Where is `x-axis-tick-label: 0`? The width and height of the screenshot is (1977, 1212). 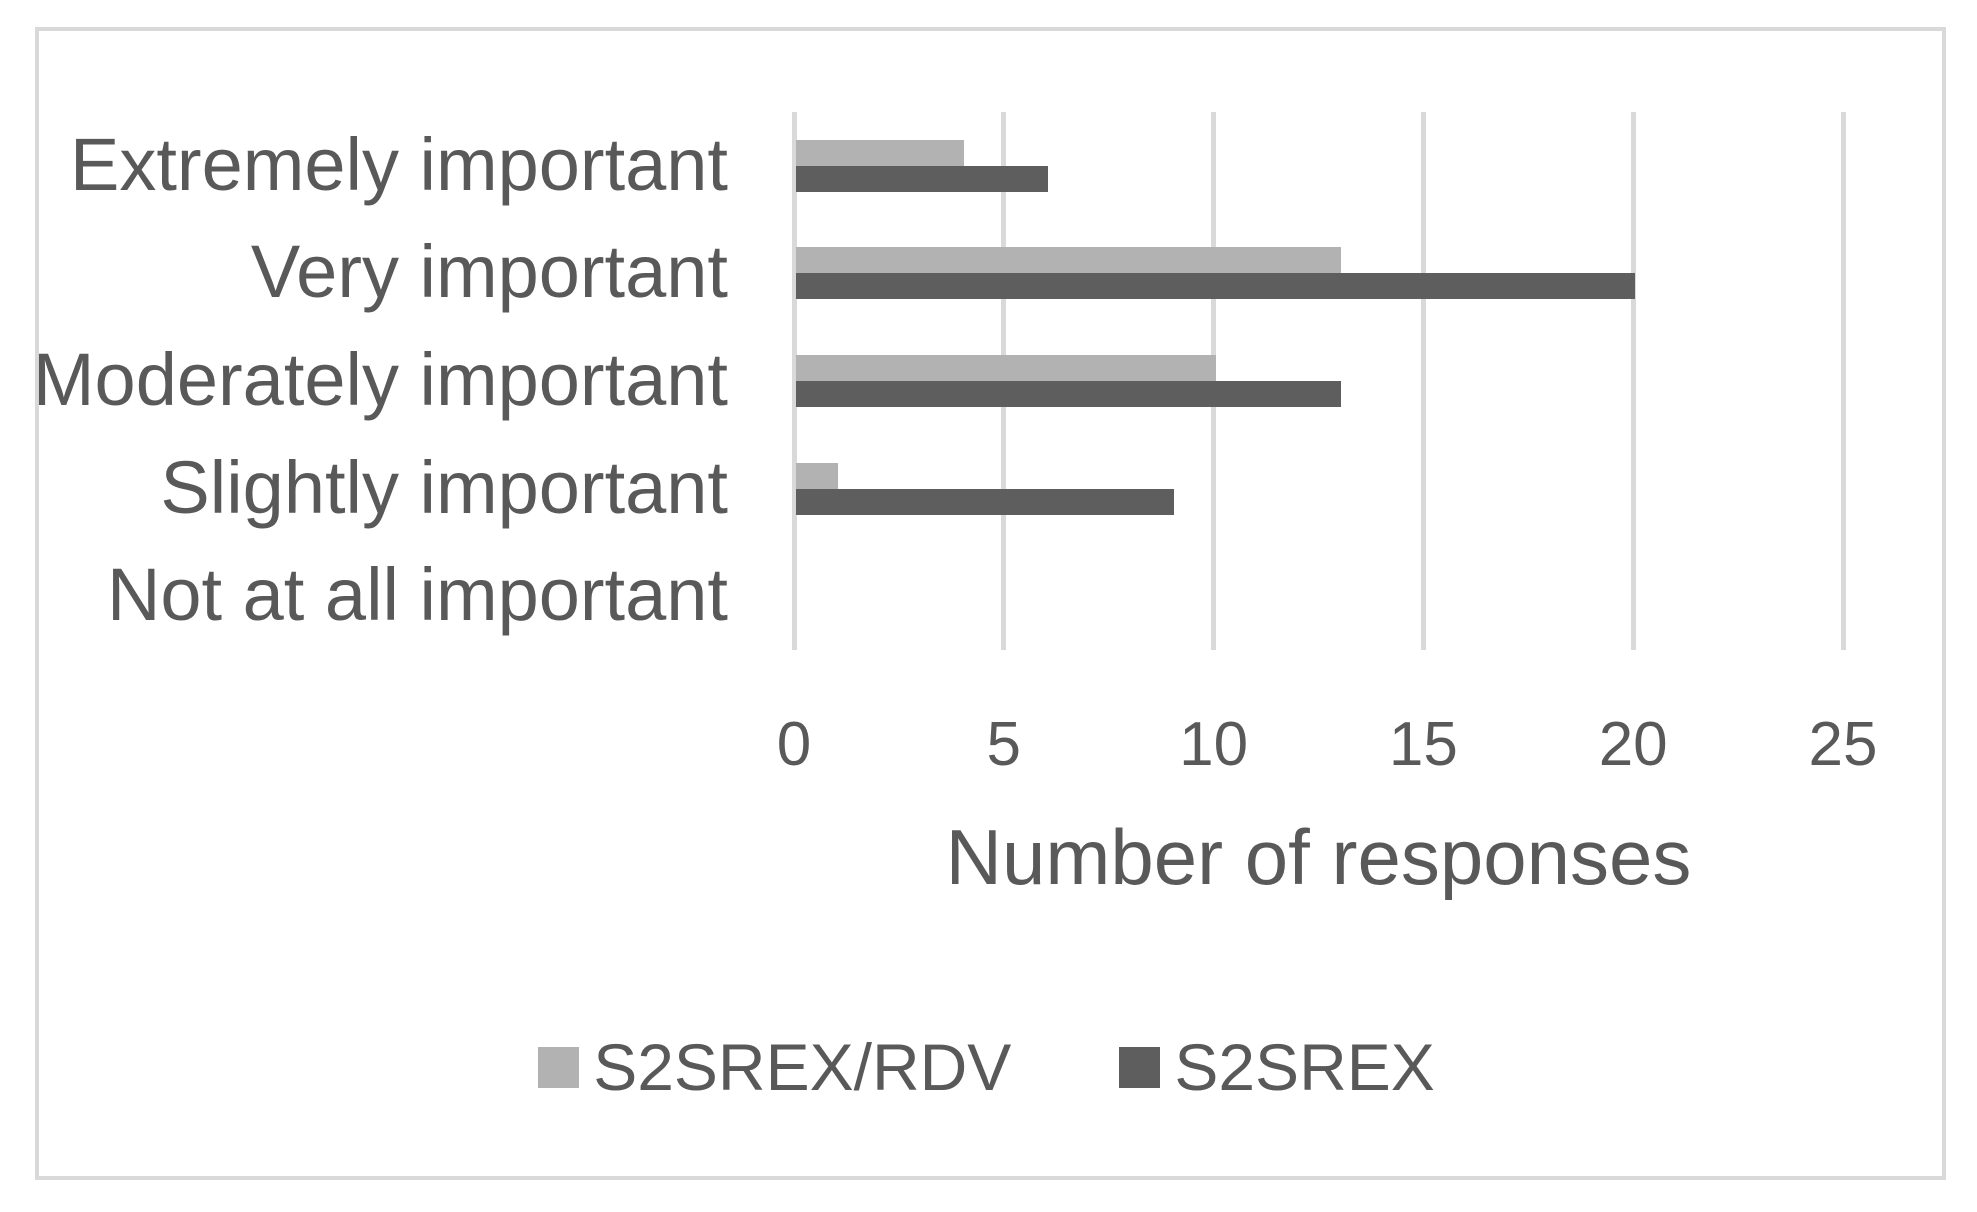
x-axis-tick-label: 0 is located at coordinates (794, 744).